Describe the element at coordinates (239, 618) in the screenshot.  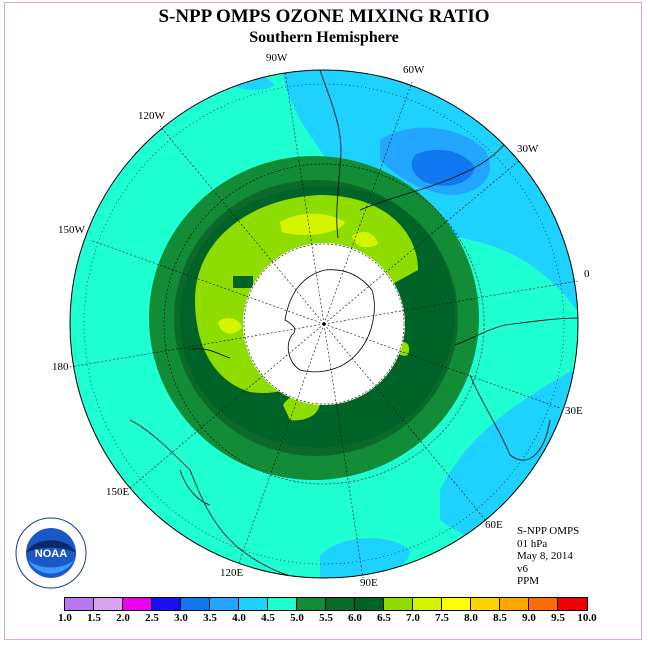
I see `colorbar-label: 4.0` at that location.